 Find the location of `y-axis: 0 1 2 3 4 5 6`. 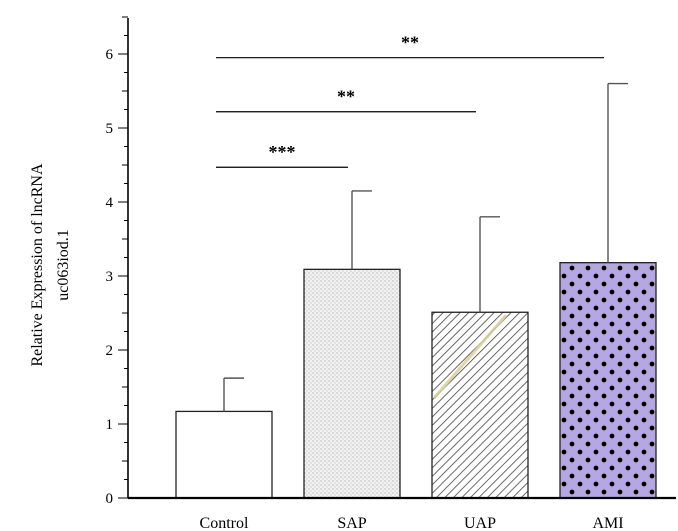

y-axis: 0 1 2 3 4 5 6 is located at coordinates (117, 262).